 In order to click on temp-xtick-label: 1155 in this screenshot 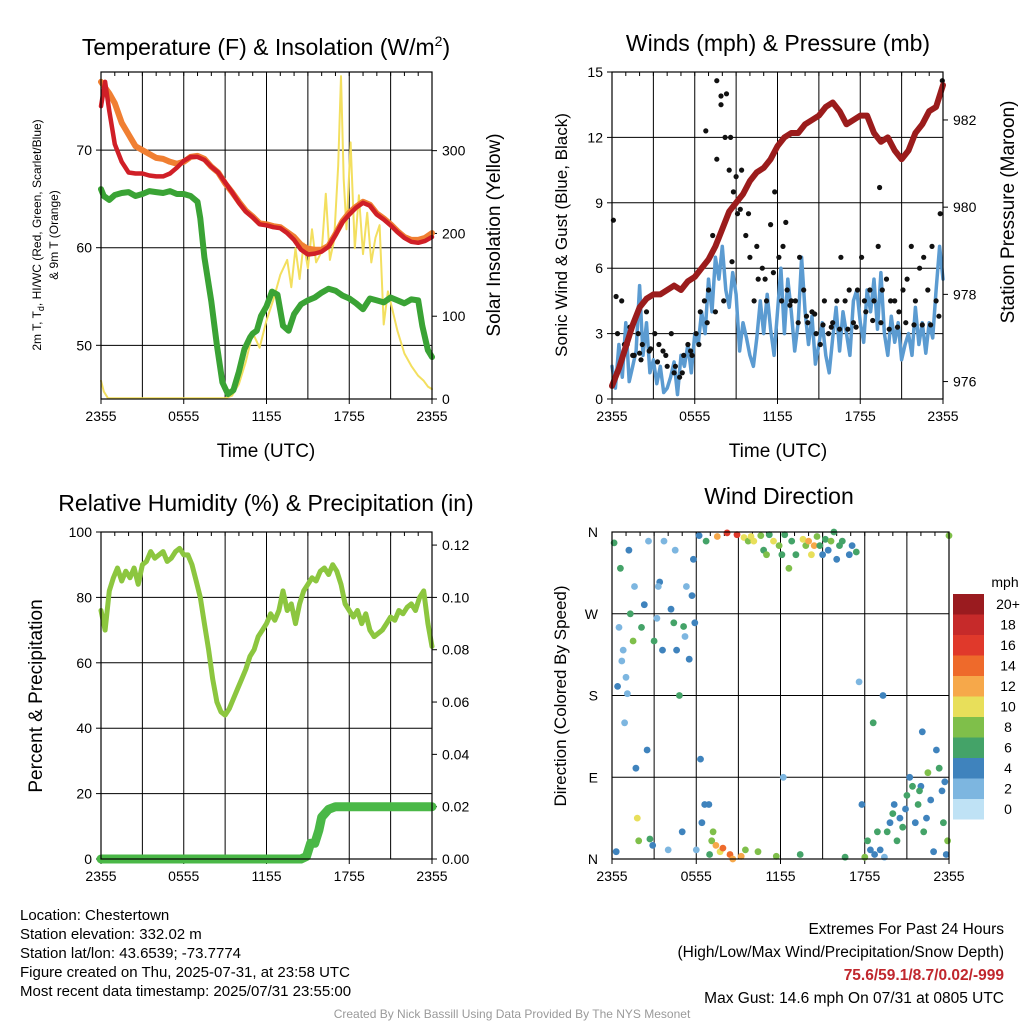, I will do `click(266, 416)`.